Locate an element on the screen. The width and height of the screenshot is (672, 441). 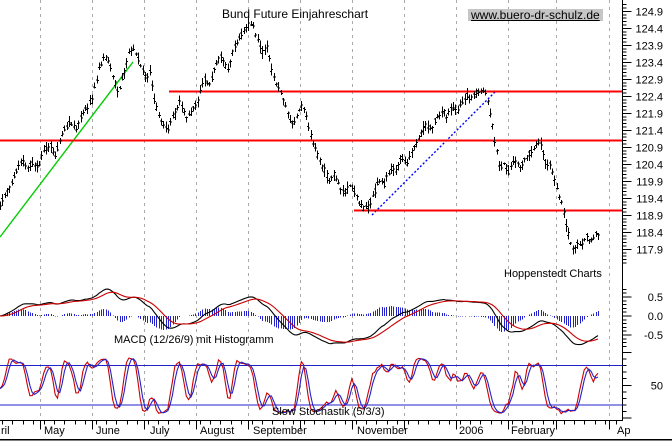
website-link: www.buero-dr-schulz.de is located at coordinates (535, 15).